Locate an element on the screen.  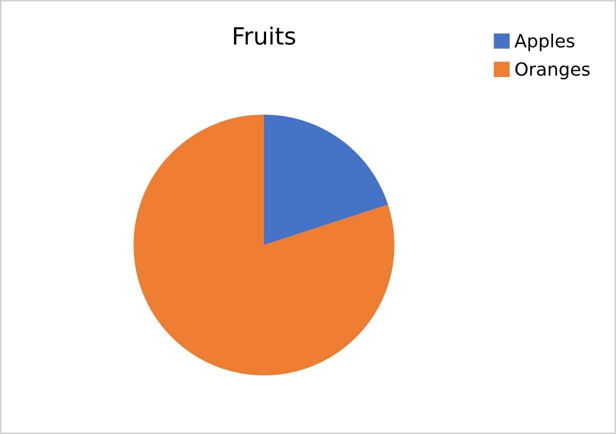
chart-title: Fruits is located at coordinates (265, 35).